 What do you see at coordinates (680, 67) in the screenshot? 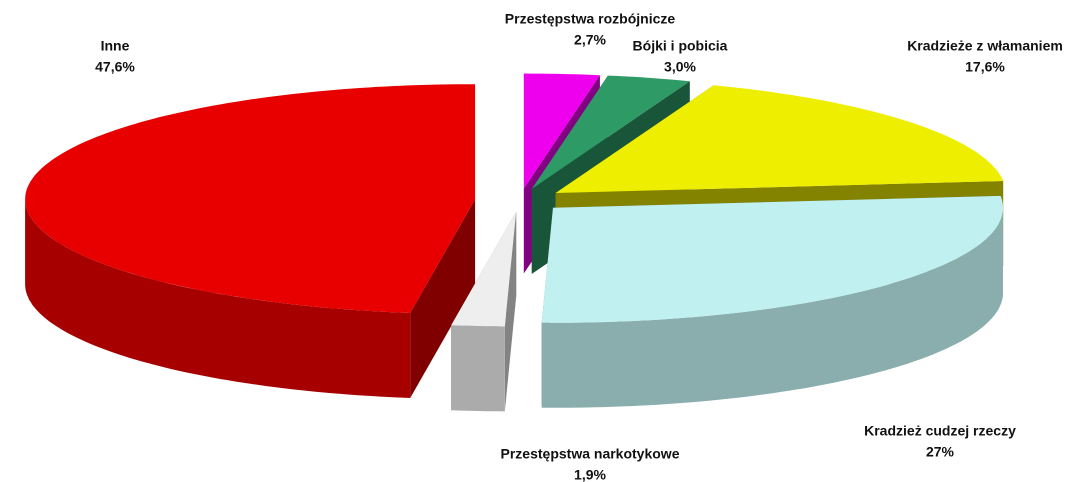
I see `value-label: 3,0%` at bounding box center [680, 67].